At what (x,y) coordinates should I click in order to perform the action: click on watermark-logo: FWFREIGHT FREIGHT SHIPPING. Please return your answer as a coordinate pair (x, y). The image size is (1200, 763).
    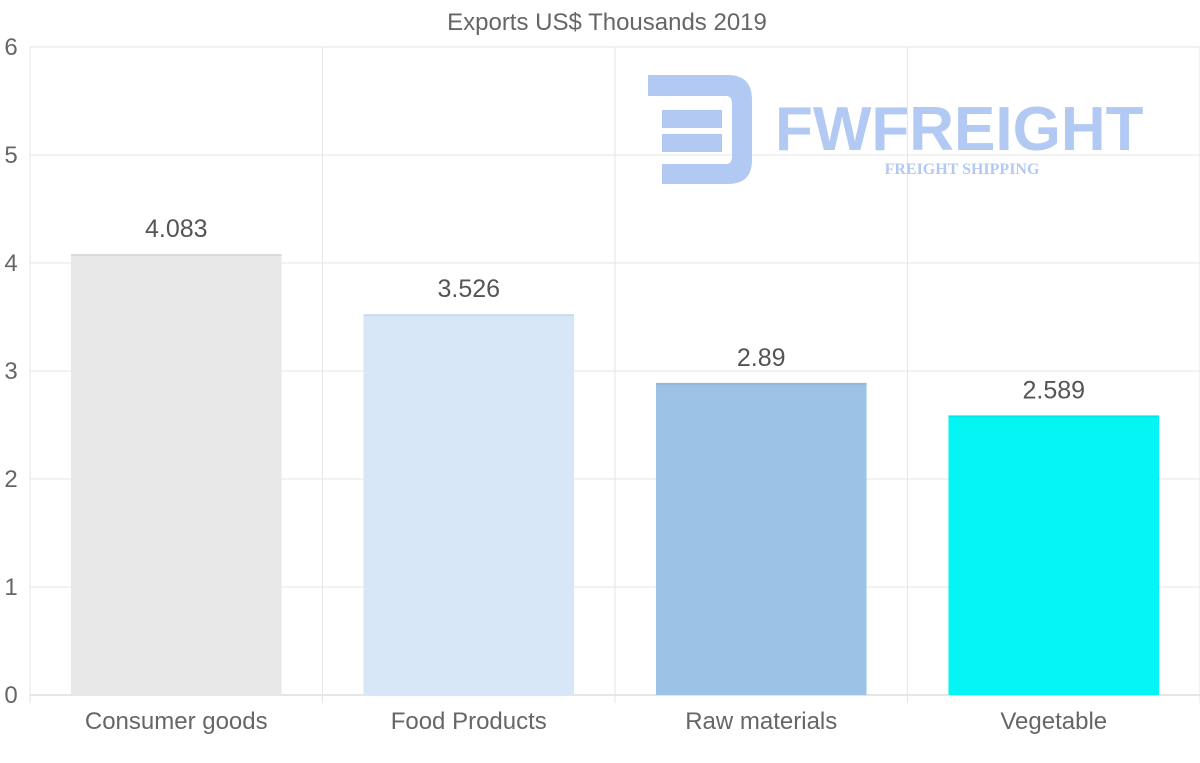
    Looking at the image, I should click on (896, 129).